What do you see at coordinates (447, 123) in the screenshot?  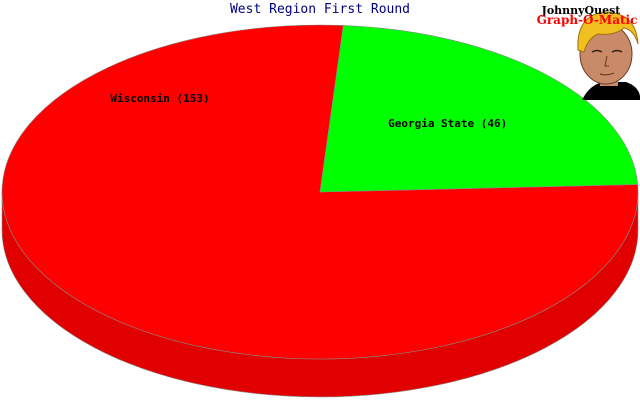 I see `pie-slice-label-1: Georgia State (46)` at bounding box center [447, 123].